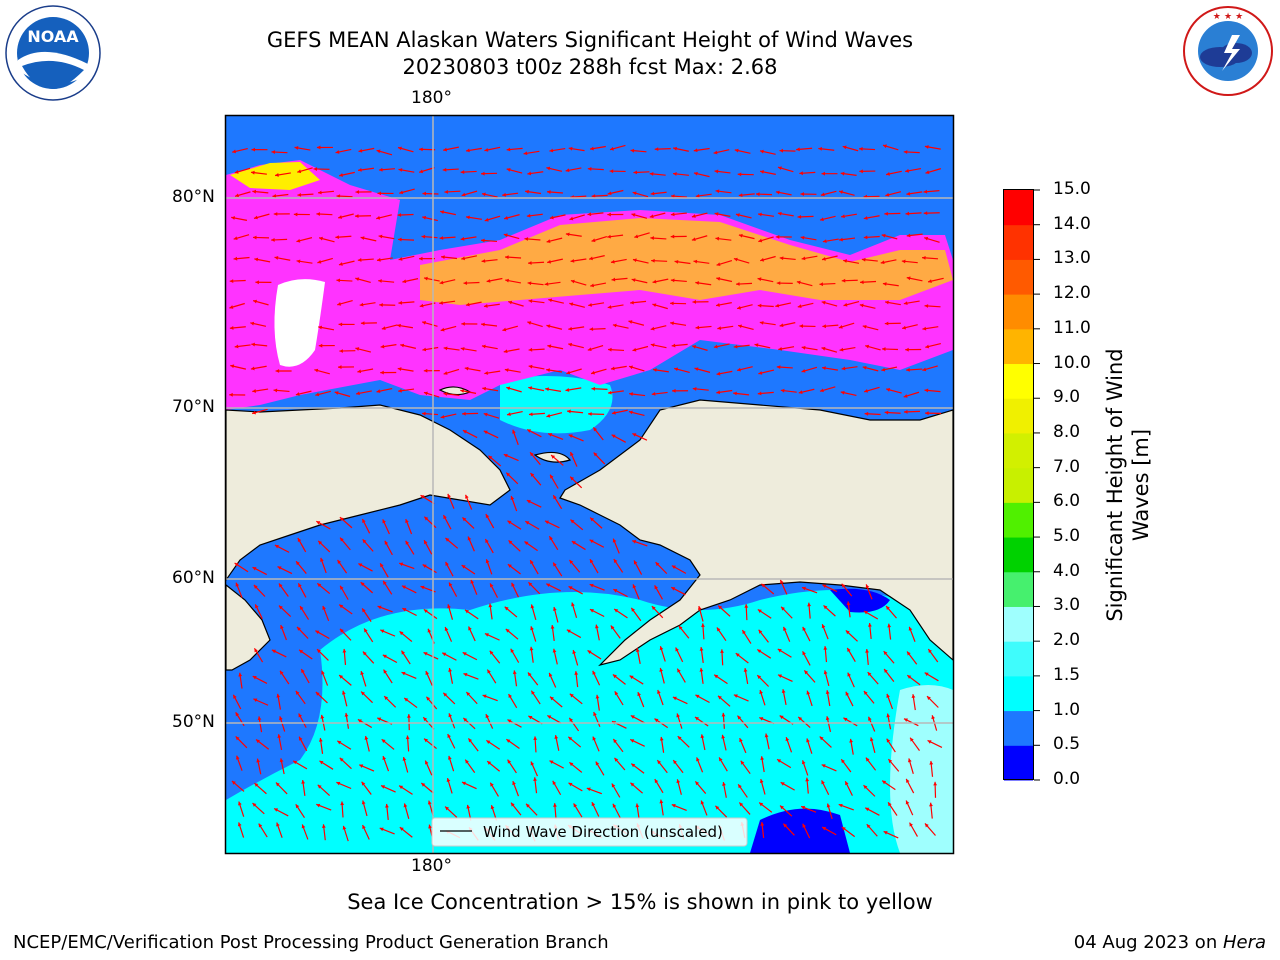 The width and height of the screenshot is (1280, 960). I want to click on colorbar-tick-label: 0.5, so click(1067, 744).